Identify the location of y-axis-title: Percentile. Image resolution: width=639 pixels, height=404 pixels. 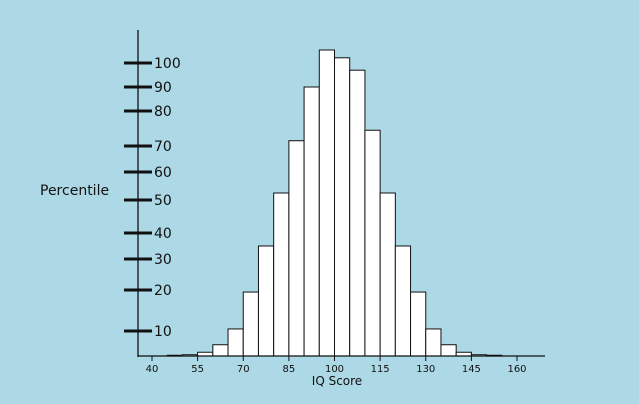
(74, 191).